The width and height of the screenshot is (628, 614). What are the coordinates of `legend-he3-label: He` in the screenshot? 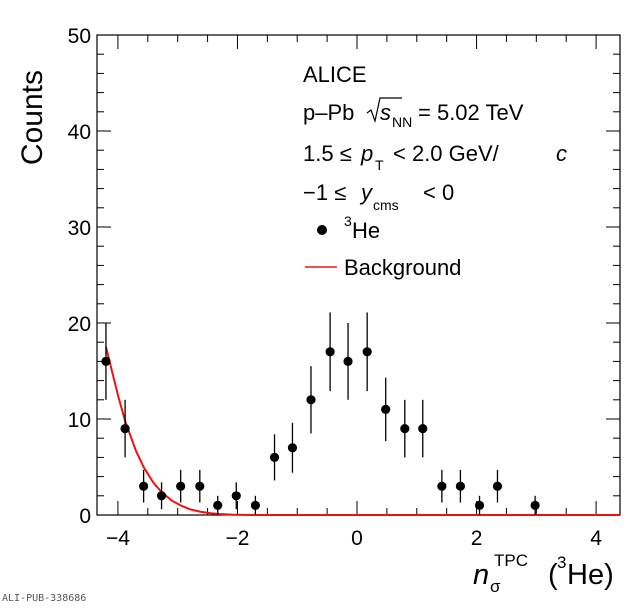 It's located at (366, 230).